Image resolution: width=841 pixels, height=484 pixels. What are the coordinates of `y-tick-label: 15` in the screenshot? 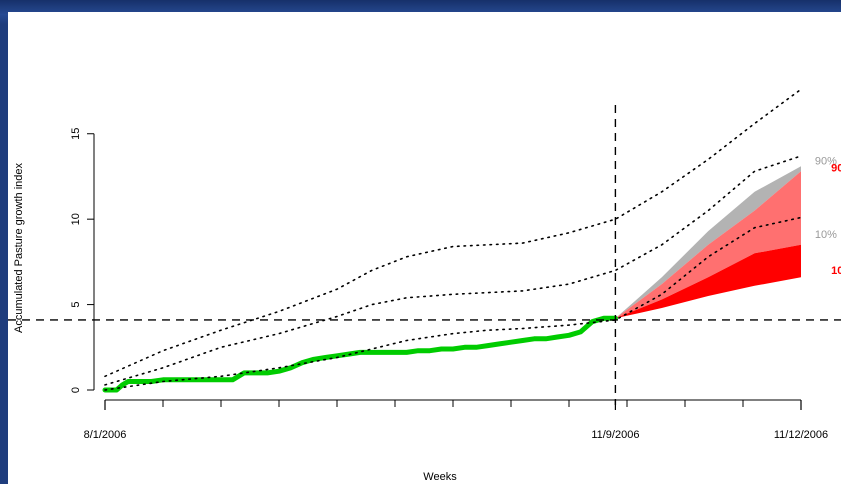 It's located at (76, 134).